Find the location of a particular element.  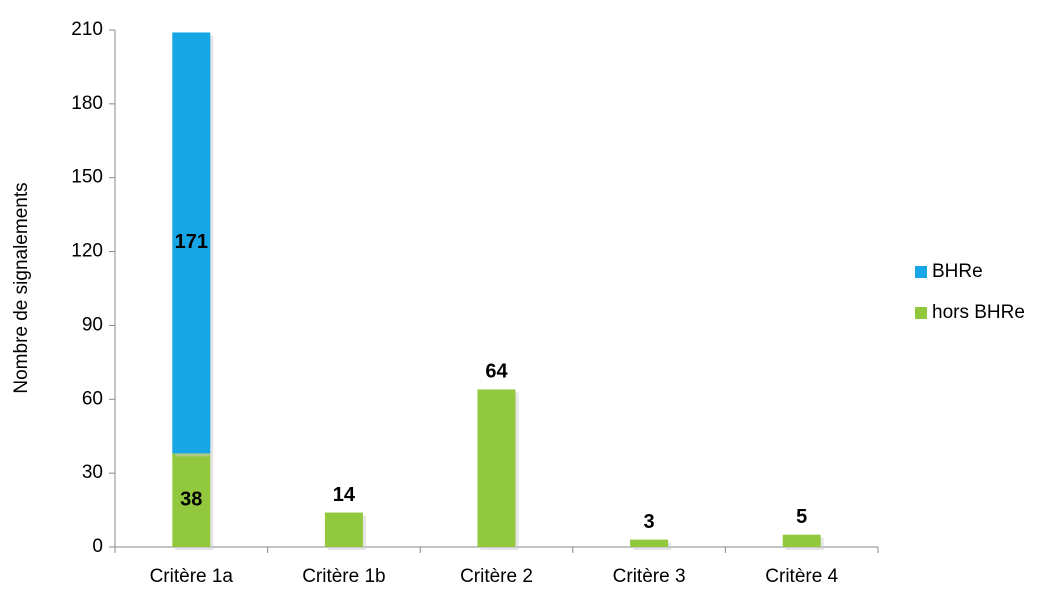

data-label: 171 is located at coordinates (191, 242).